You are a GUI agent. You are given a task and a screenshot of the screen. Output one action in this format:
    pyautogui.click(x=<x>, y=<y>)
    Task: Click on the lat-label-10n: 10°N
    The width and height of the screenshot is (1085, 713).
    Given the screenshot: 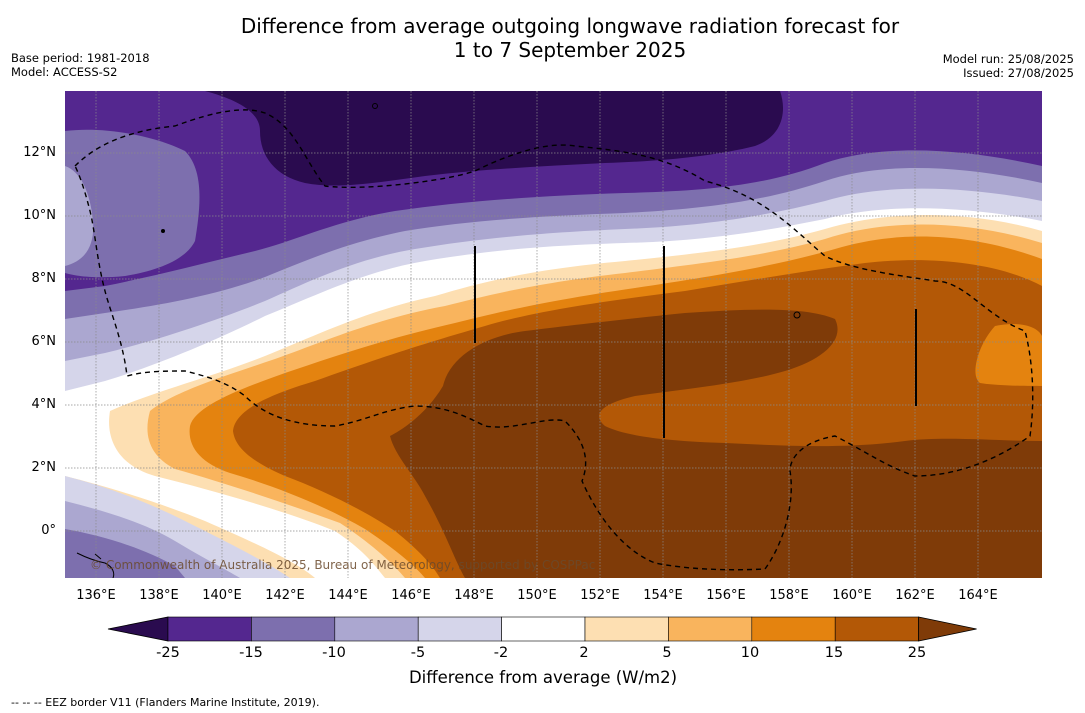 What is the action you would take?
    pyautogui.click(x=39, y=215)
    